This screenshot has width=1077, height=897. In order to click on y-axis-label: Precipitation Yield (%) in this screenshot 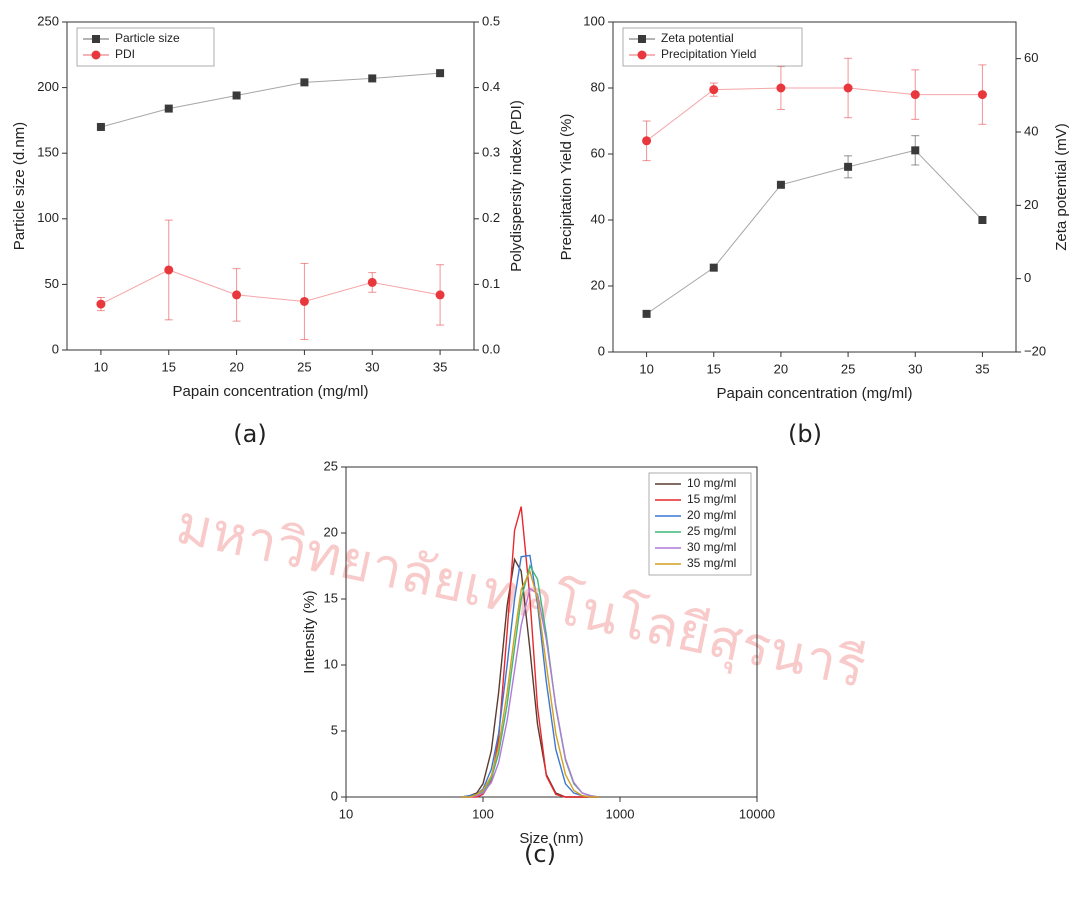, I will do `click(566, 187)`.